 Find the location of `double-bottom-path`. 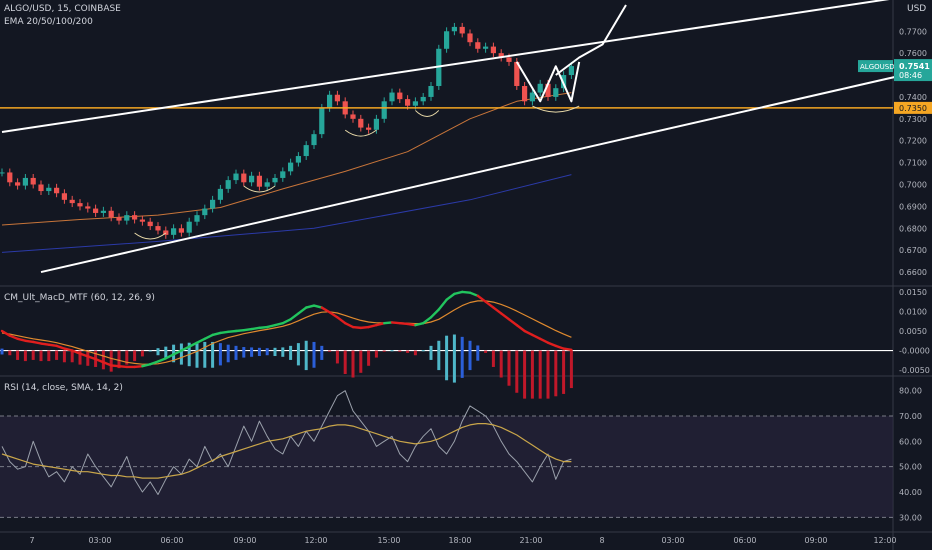

double-bottom-path is located at coordinates (548, 82).